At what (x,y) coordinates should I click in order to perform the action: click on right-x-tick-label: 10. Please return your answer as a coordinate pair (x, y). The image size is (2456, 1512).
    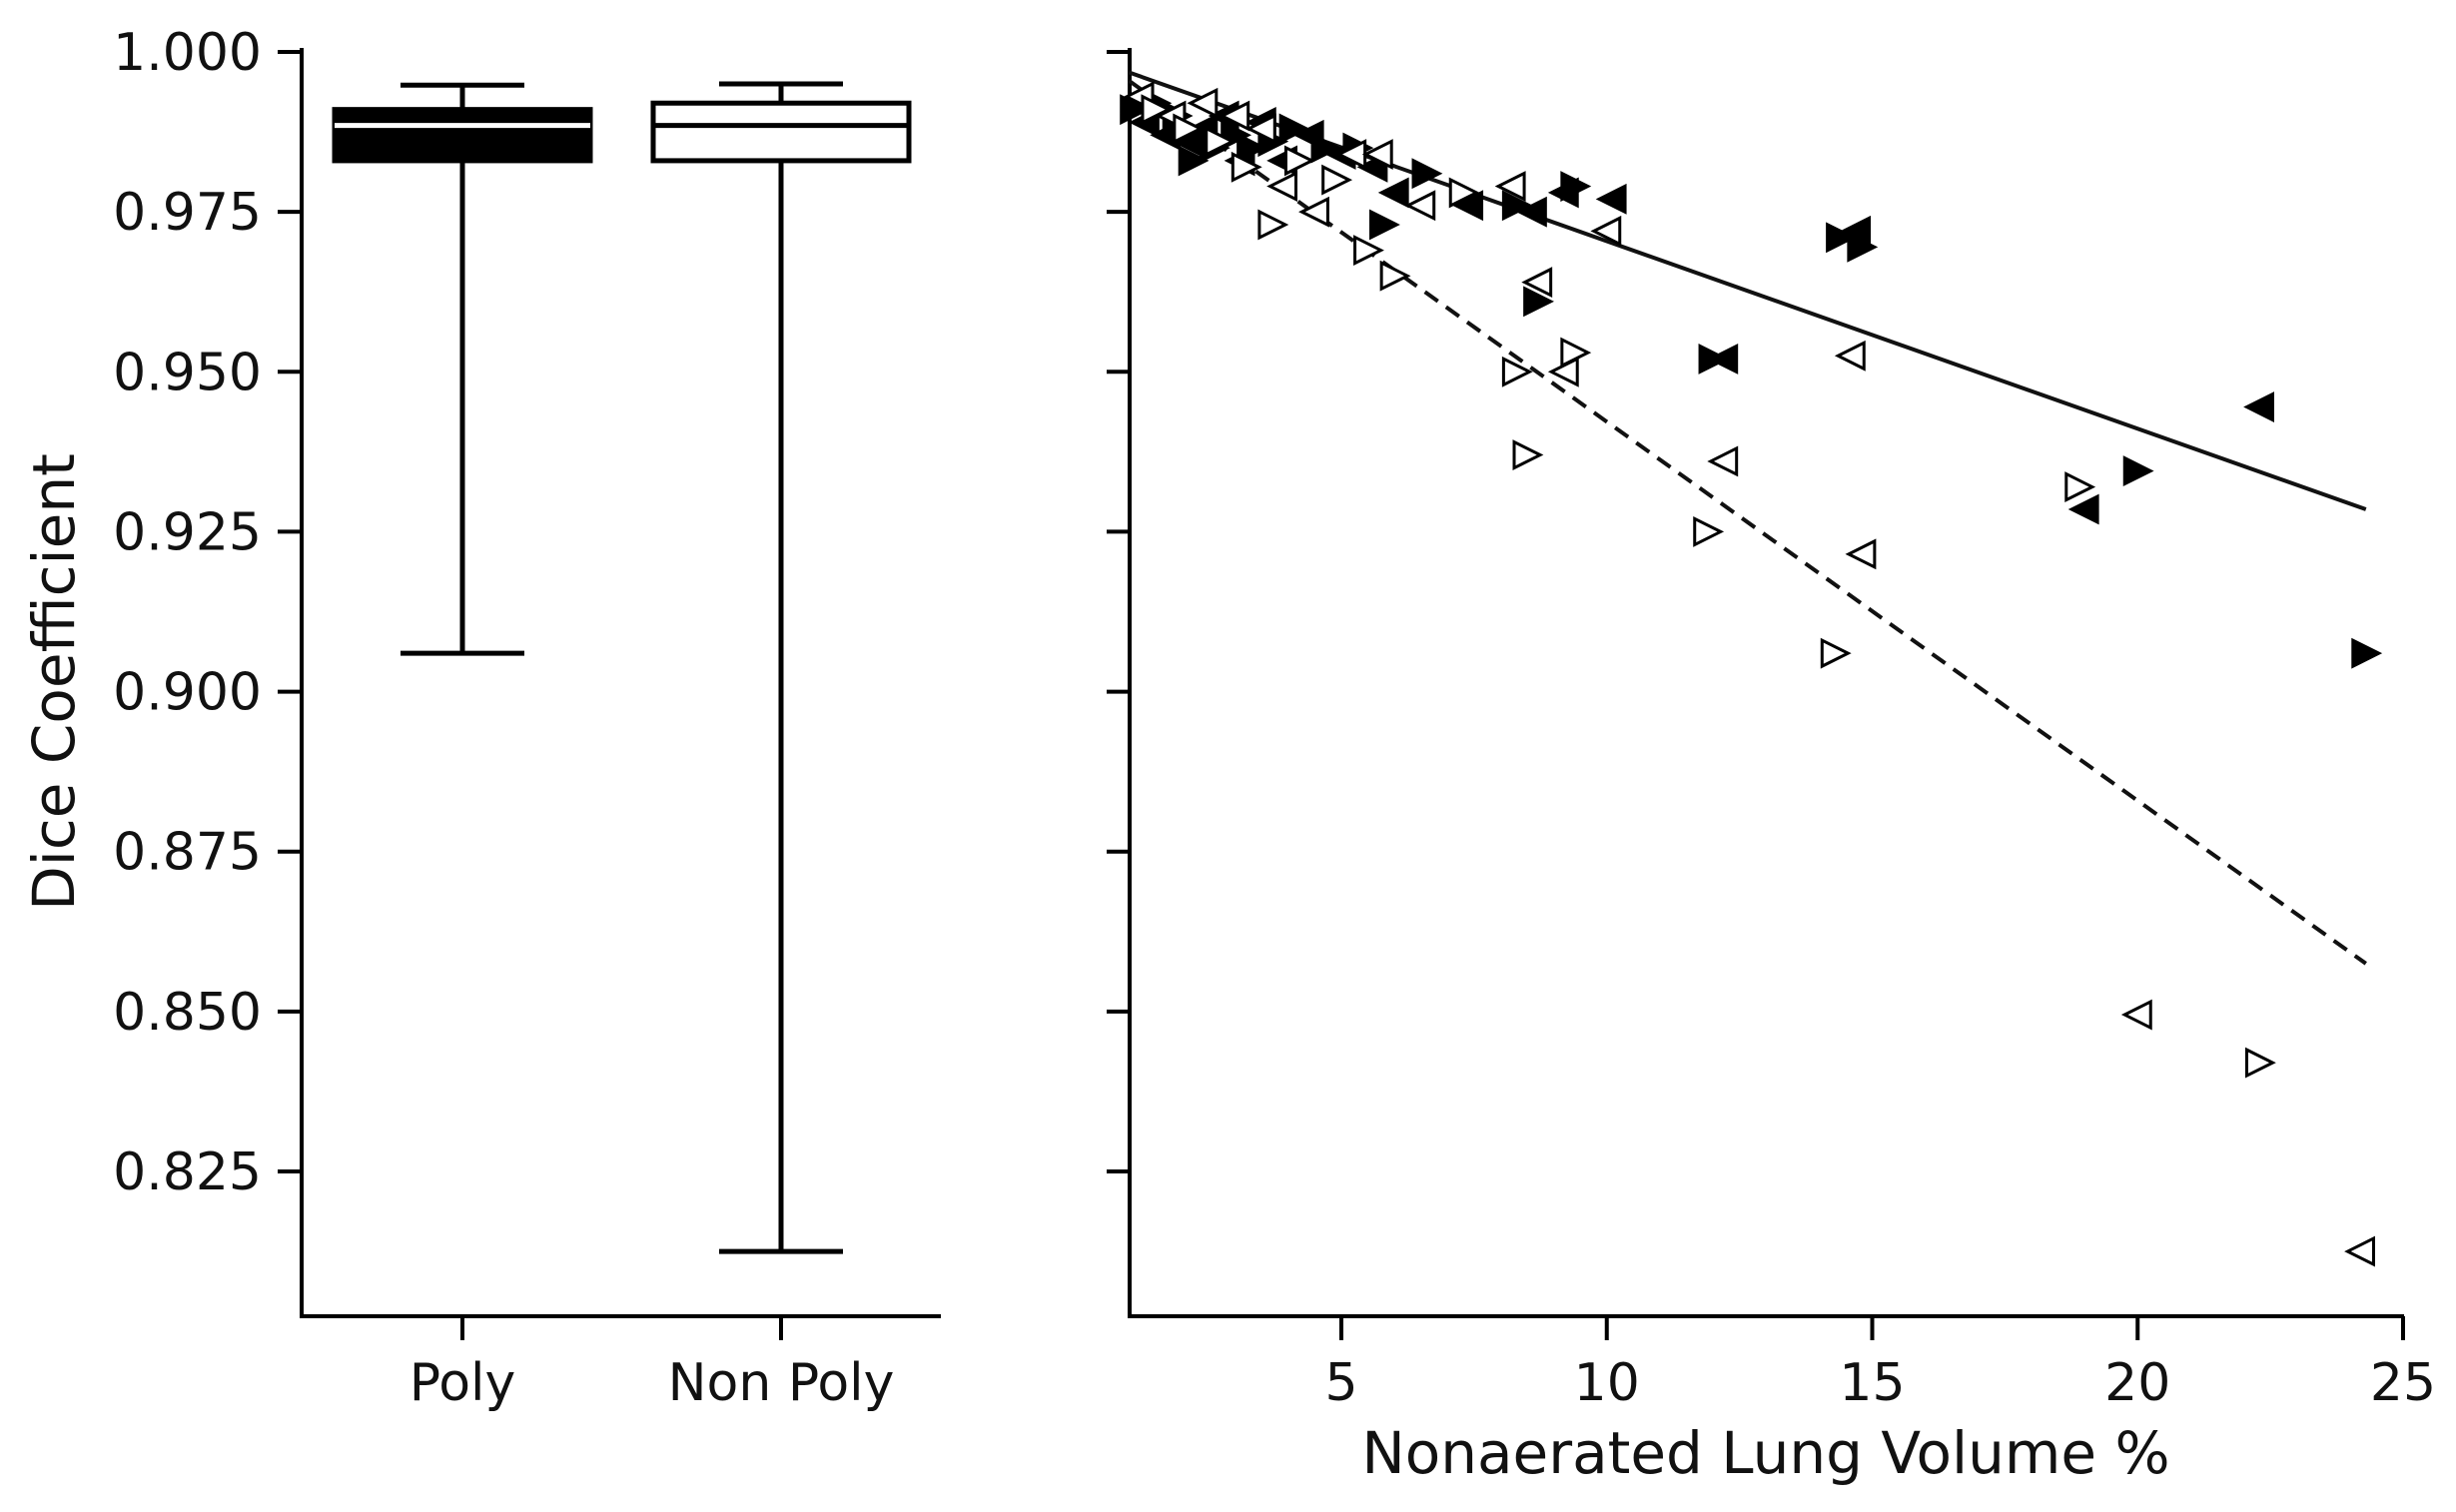
    Looking at the image, I should click on (1607, 1383).